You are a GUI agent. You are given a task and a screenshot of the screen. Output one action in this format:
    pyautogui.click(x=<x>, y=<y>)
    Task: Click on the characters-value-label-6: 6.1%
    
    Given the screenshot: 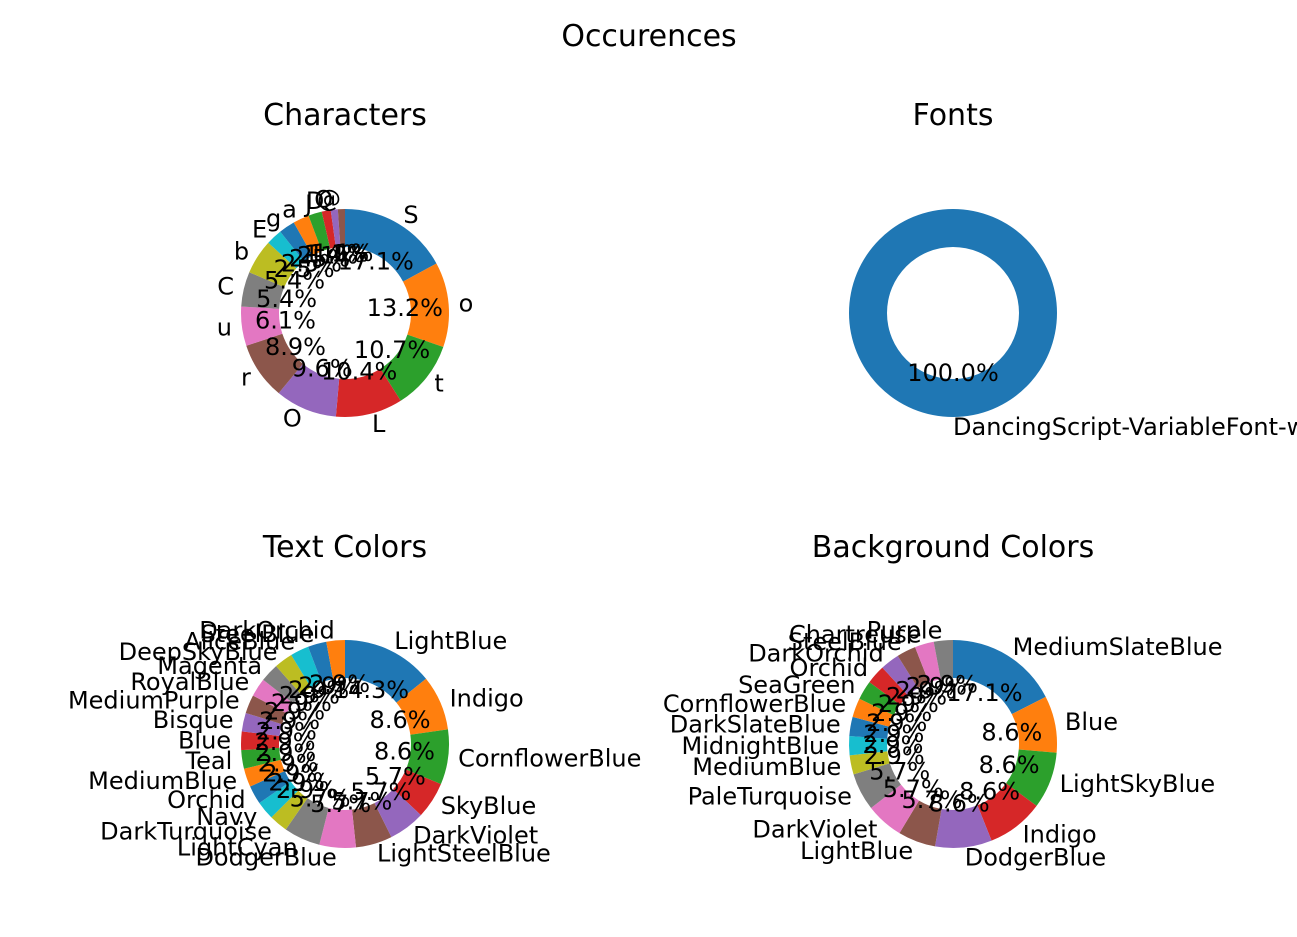 What is the action you would take?
    pyautogui.click(x=285, y=321)
    